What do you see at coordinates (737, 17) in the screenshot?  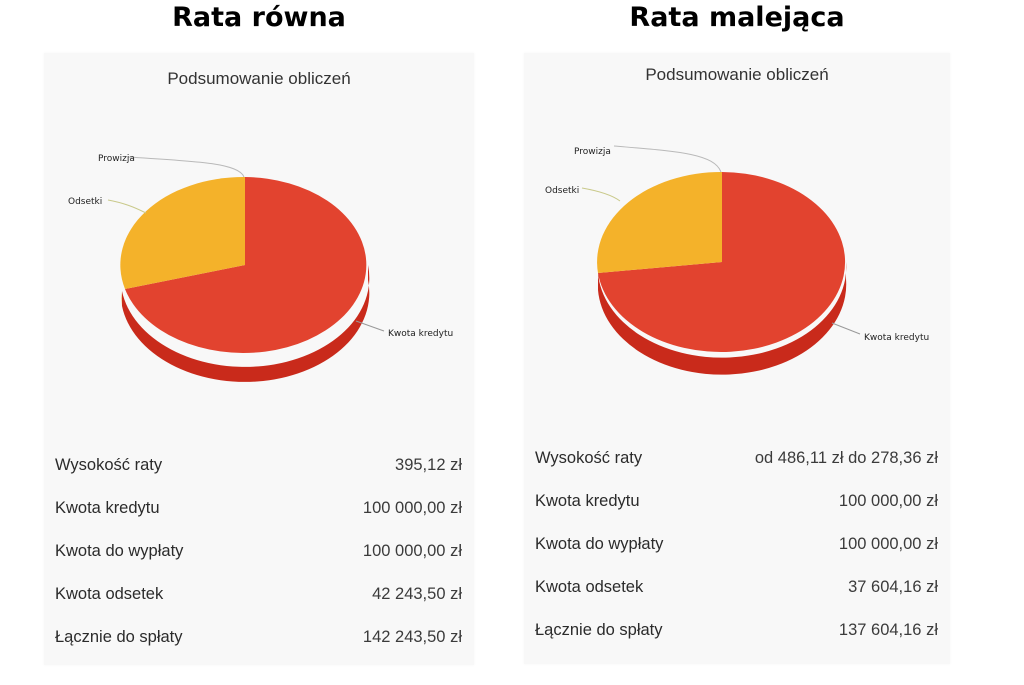 I see `heading-rata-malejaca: Rata malejąca` at bounding box center [737, 17].